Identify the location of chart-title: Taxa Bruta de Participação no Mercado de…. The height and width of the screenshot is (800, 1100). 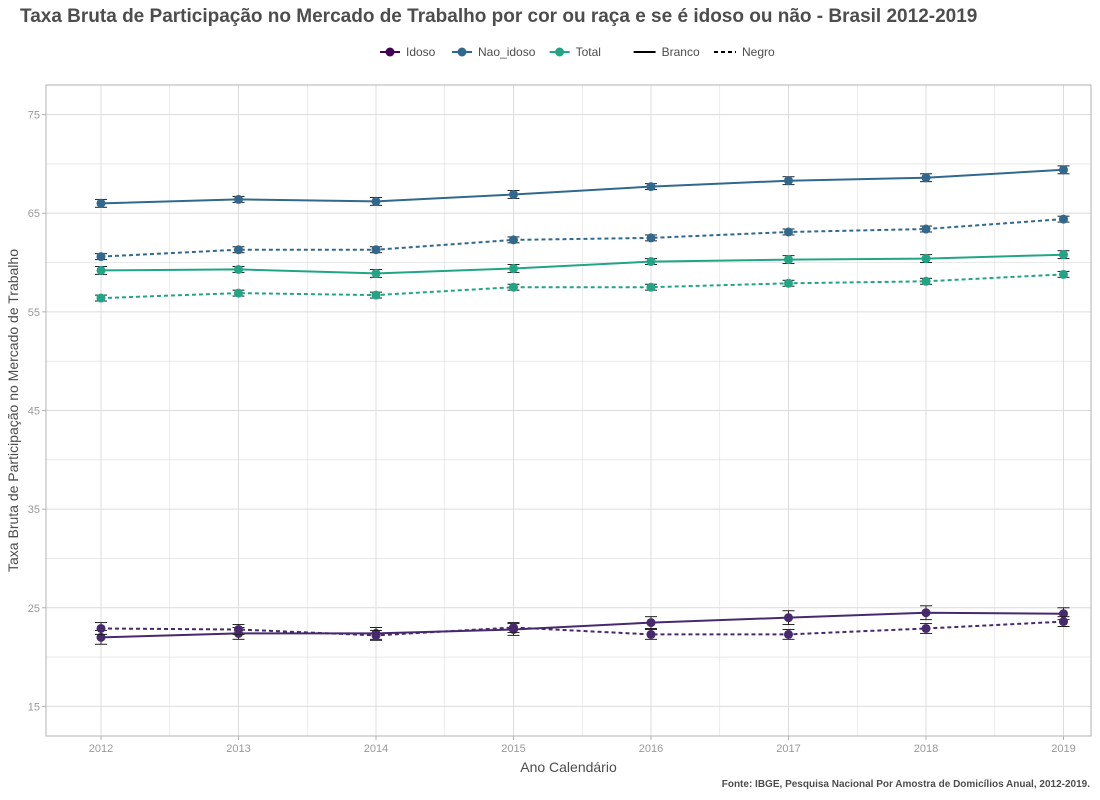
(499, 16).